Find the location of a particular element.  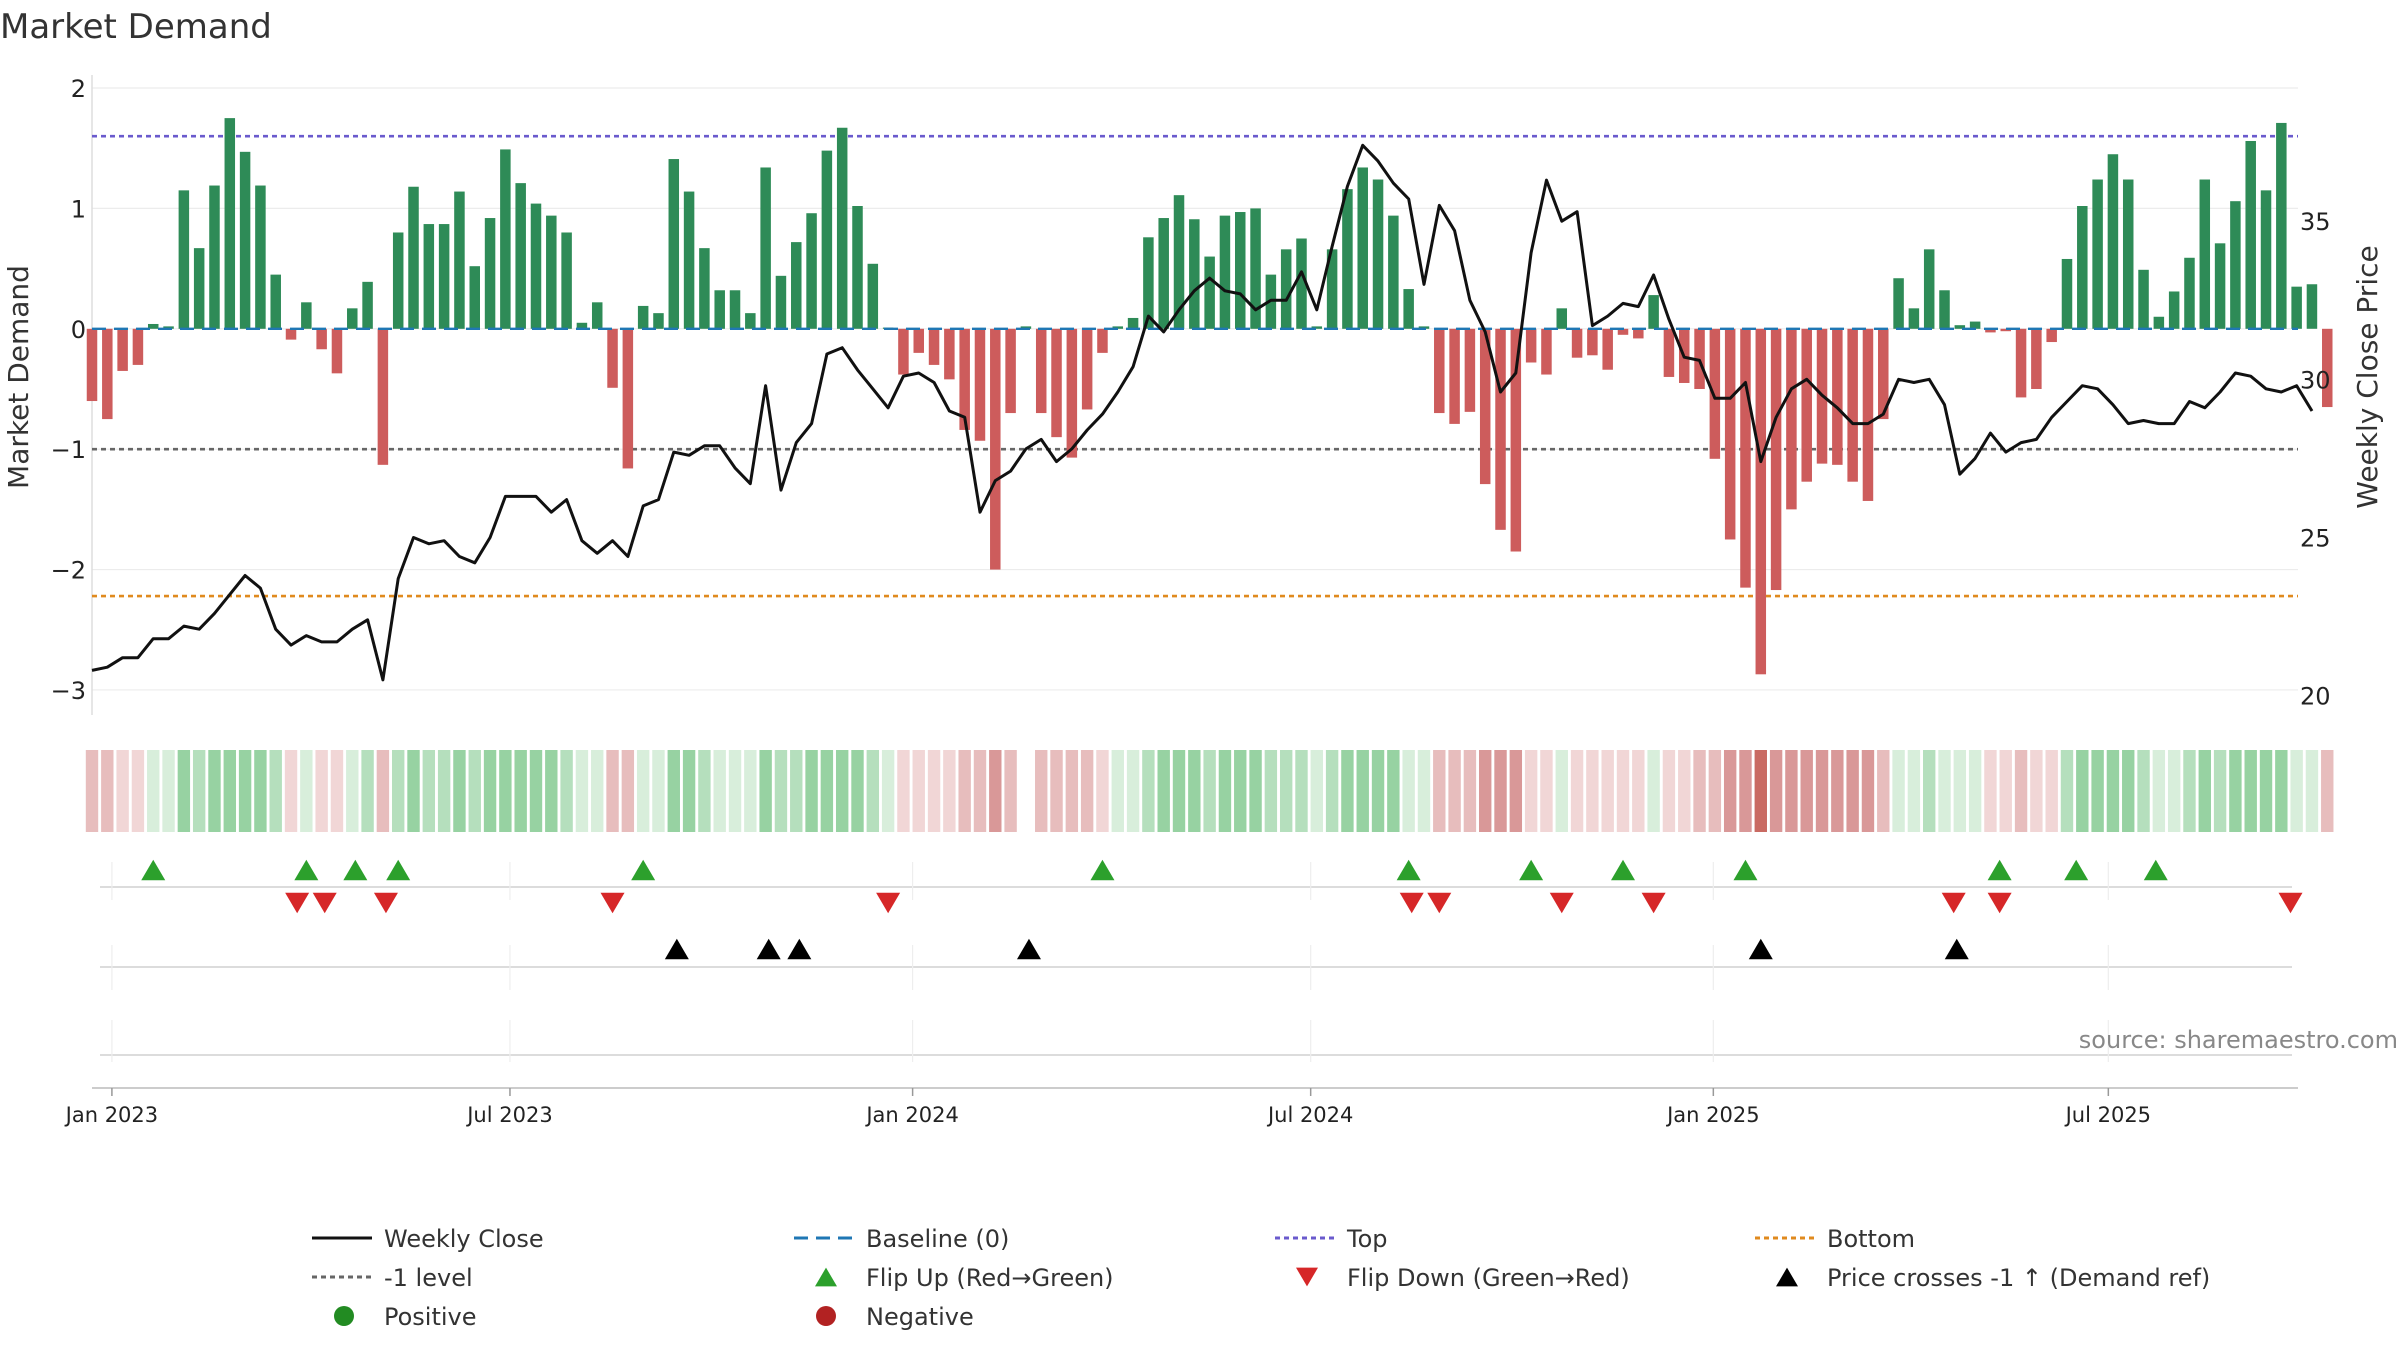

y-tick-label: 0 is located at coordinates (78, 330).